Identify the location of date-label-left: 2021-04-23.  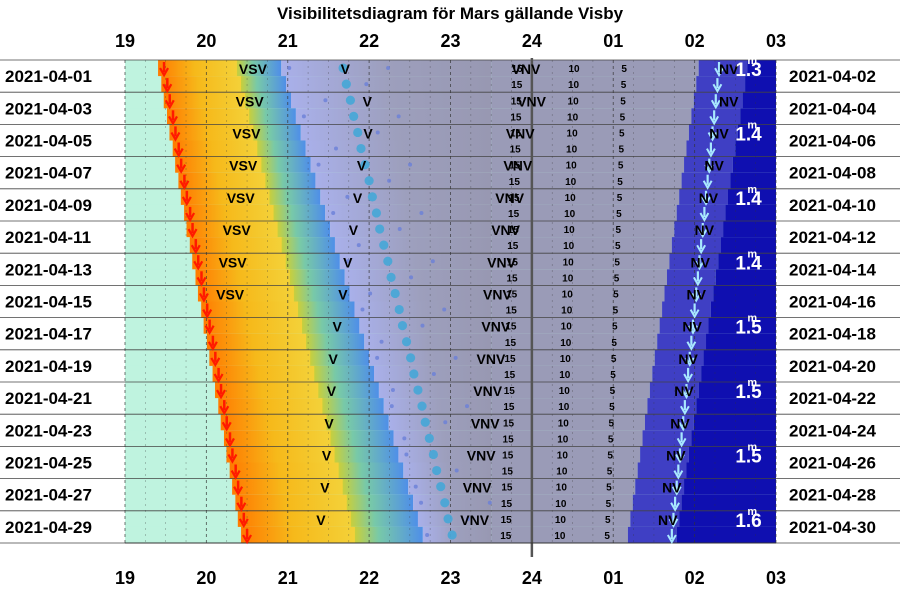
(48, 430).